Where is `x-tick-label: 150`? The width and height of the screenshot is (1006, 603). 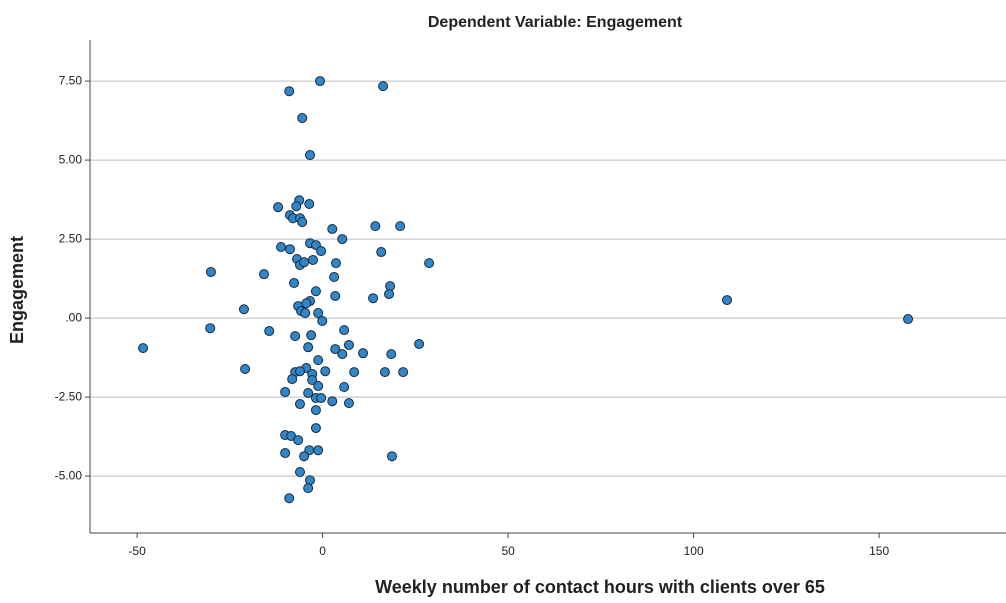
x-tick-label: 150 is located at coordinates (879, 551).